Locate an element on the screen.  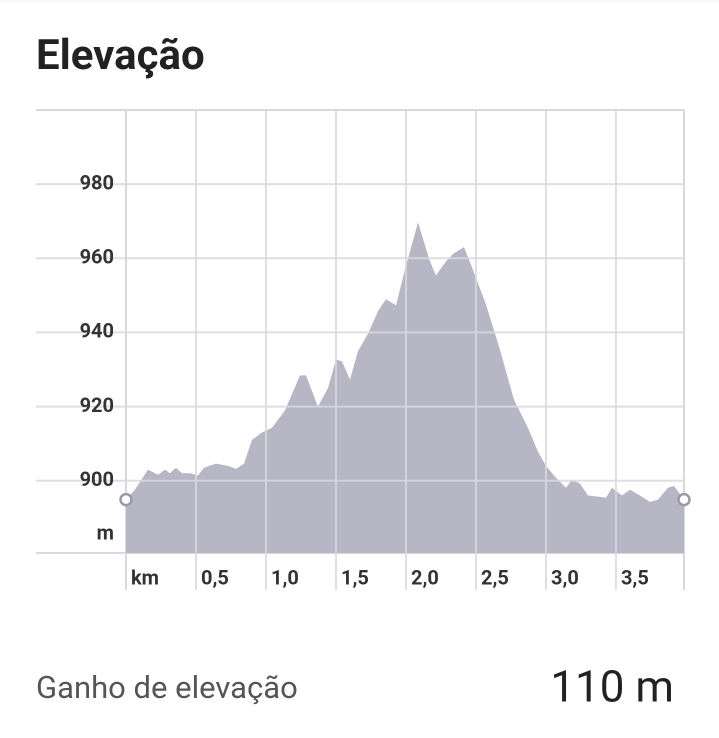
x-tick-label: 2,5 is located at coordinates (495, 577).